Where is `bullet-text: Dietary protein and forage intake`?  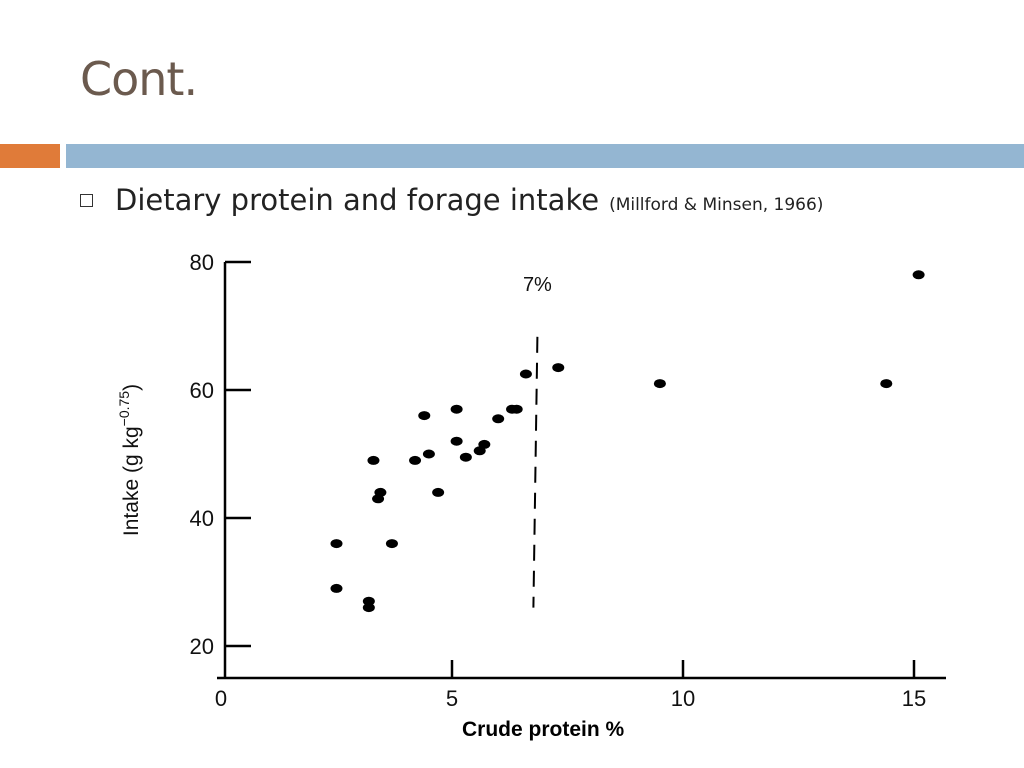 bullet-text: Dietary protein and forage intake is located at coordinates (357, 200).